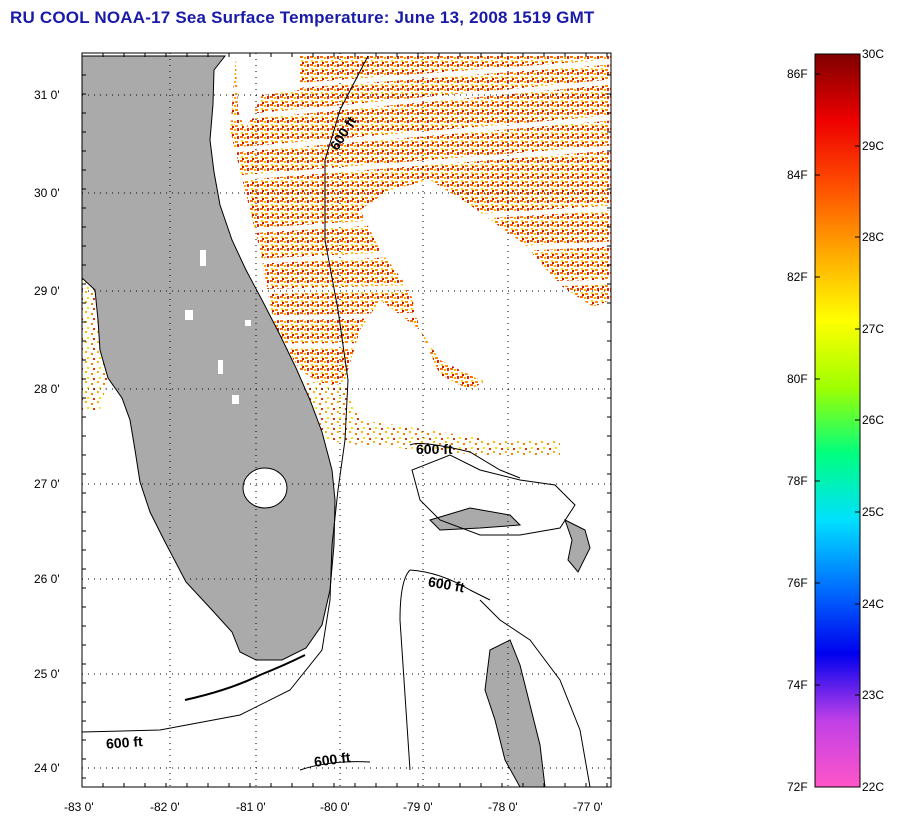  What do you see at coordinates (418, 807) in the screenshot?
I see `lon-tick-label: -79 0'` at bounding box center [418, 807].